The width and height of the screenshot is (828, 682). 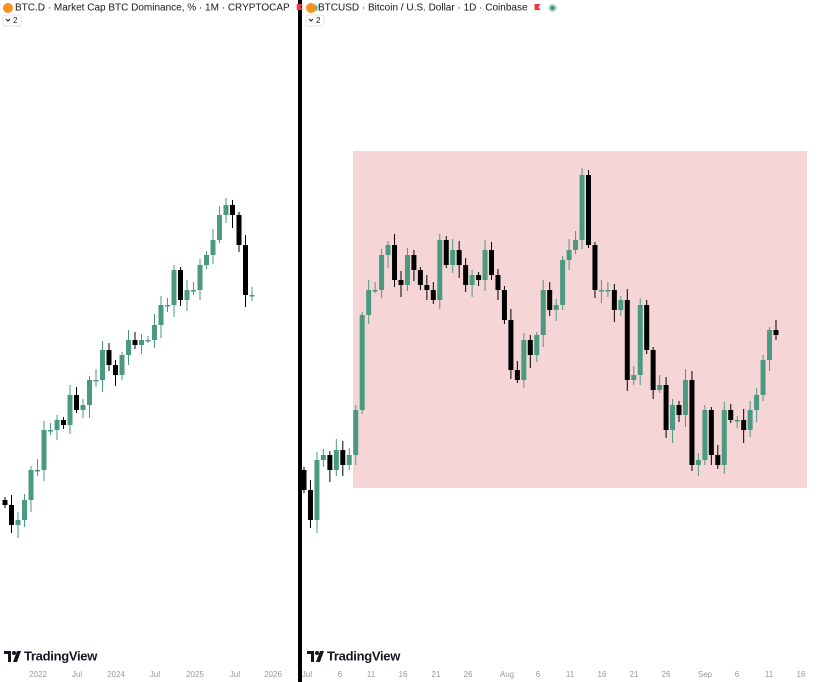 What do you see at coordinates (38, 674) in the screenshot?
I see `x-axis-label: 2022` at bounding box center [38, 674].